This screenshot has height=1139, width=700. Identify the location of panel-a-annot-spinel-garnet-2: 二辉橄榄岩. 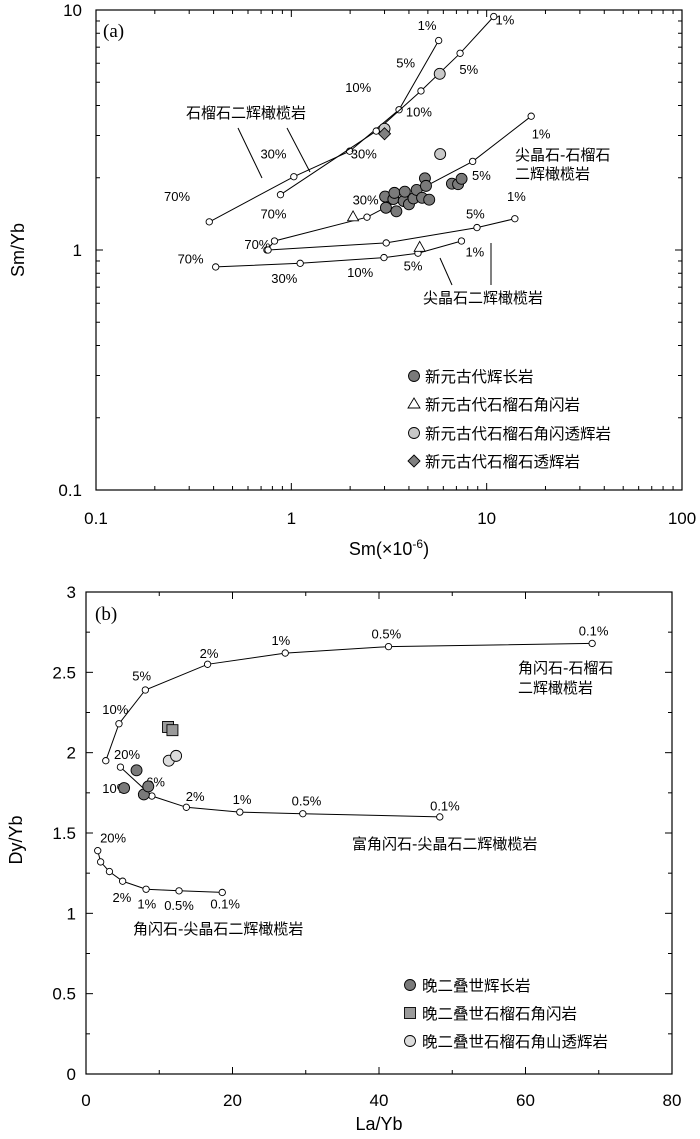
(552, 174).